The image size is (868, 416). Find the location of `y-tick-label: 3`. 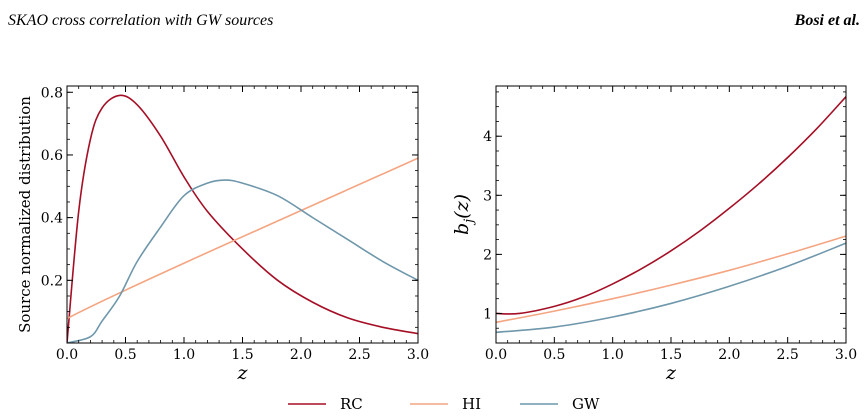

y-tick-label: 3 is located at coordinates (487, 196).